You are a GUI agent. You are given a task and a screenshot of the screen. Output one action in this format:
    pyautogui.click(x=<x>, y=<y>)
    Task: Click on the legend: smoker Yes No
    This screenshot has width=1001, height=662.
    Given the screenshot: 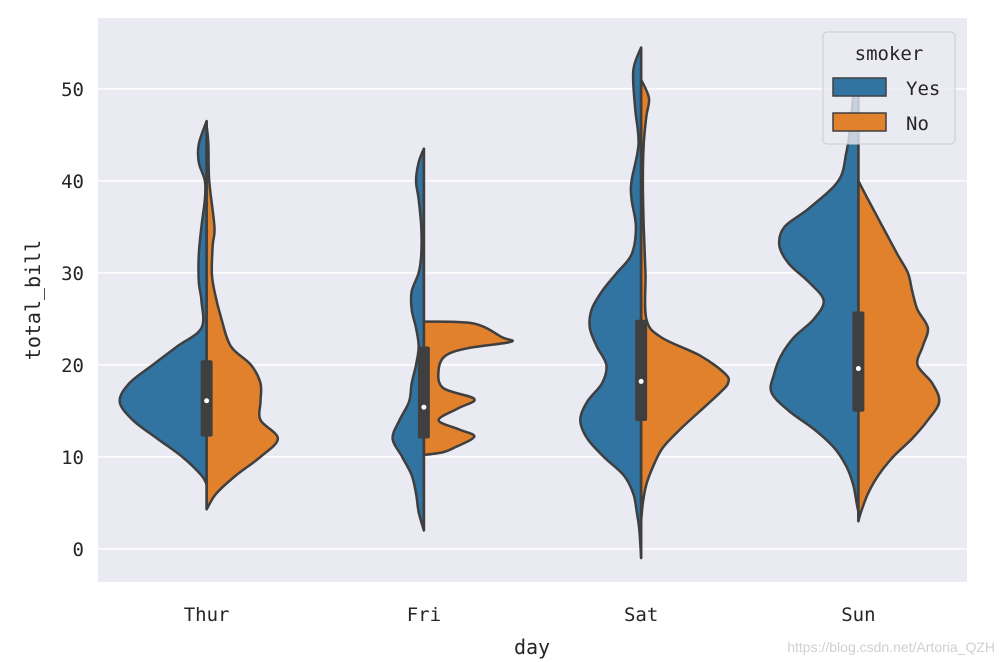 What is the action you would take?
    pyautogui.click(x=889, y=88)
    